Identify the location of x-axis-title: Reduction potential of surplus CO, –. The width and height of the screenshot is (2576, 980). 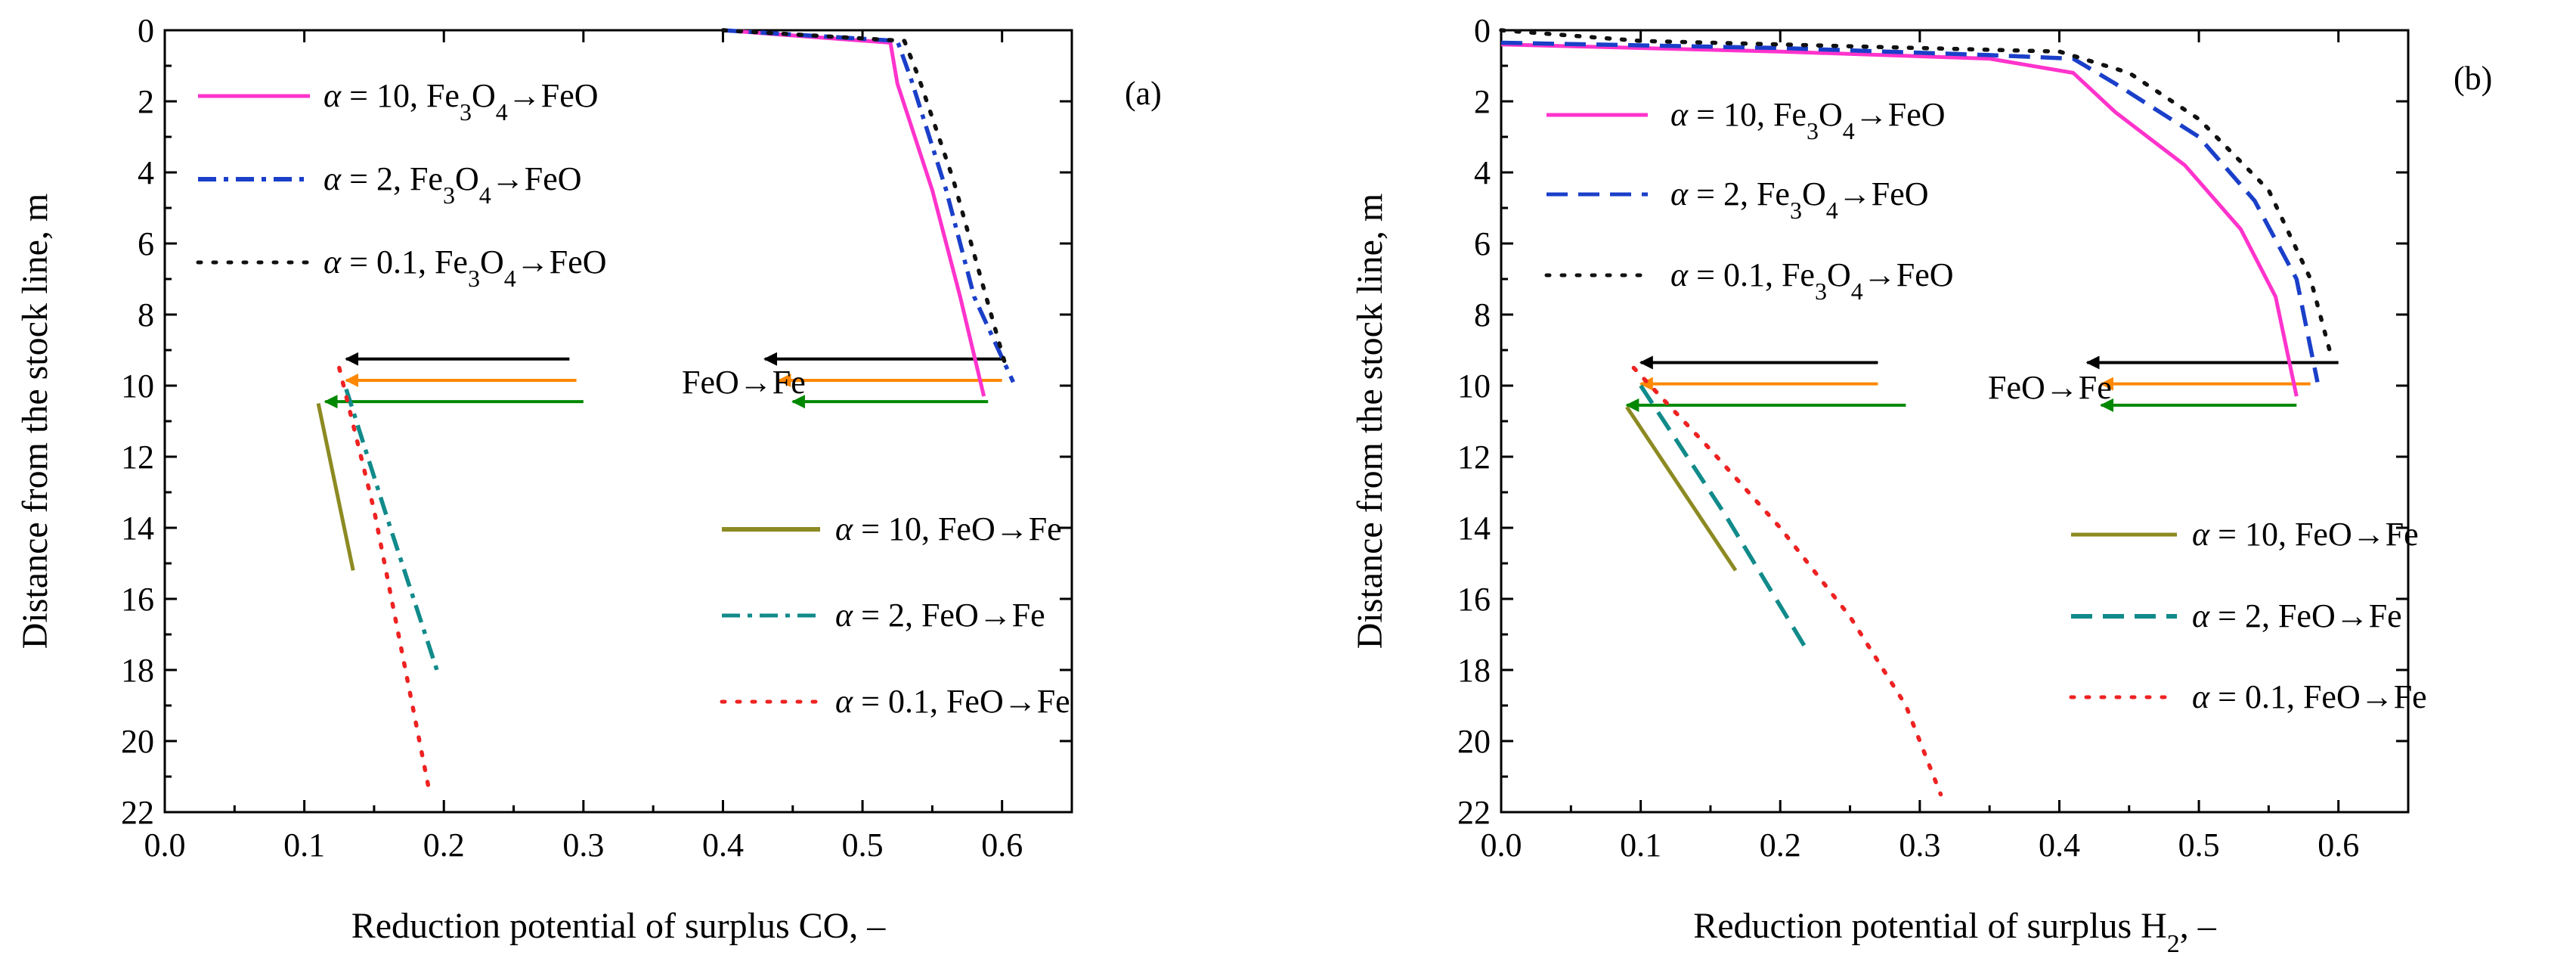
(619, 926).